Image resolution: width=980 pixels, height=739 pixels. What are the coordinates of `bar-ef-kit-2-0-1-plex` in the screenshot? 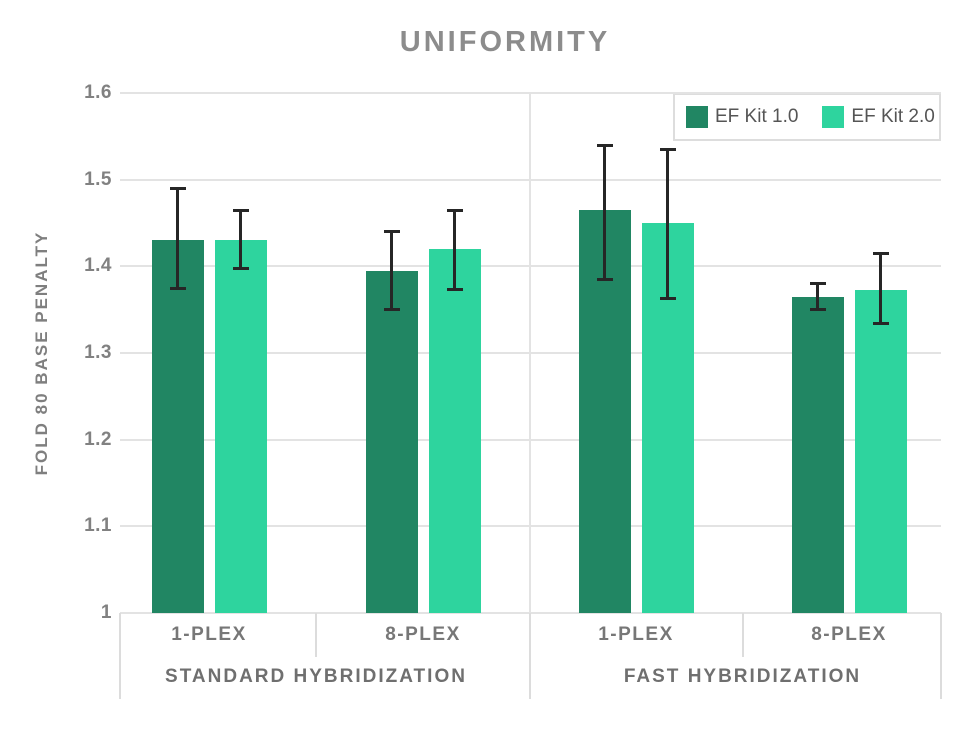 It's located at (240, 426).